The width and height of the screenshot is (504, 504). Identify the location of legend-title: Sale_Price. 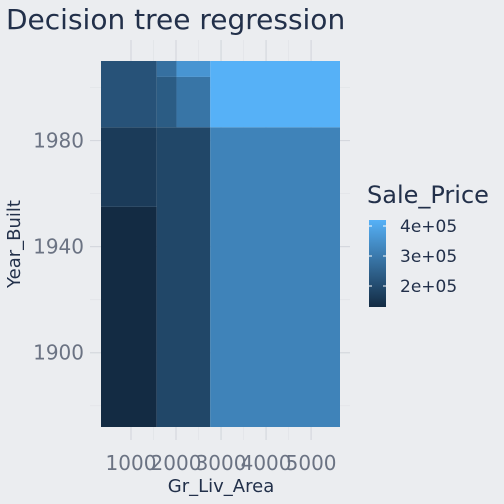
(428, 195).